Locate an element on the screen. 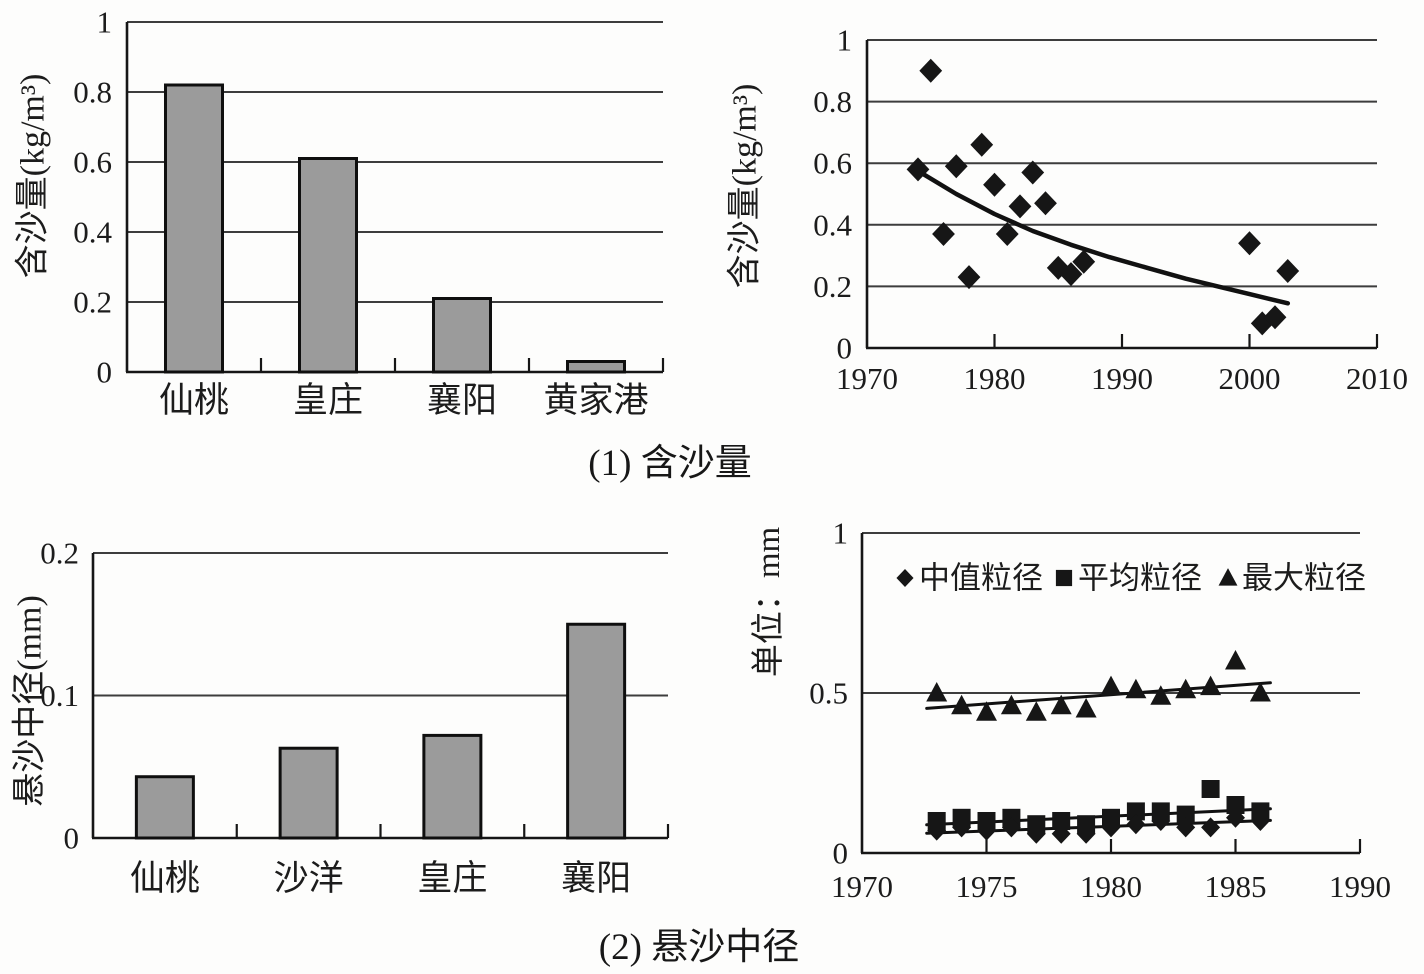 Image resolution: width=1424 pixels, height=974 pixels. category-label: 沙洋 is located at coordinates (309, 878).